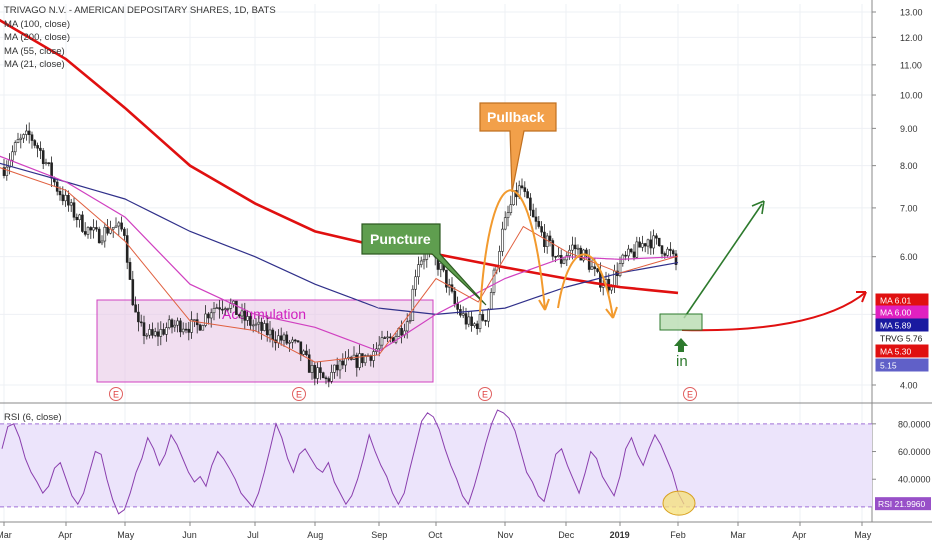 The image size is (932, 555). Describe the element at coordinates (758, 207) in the screenshot. I see `target-arrowhead` at that location.